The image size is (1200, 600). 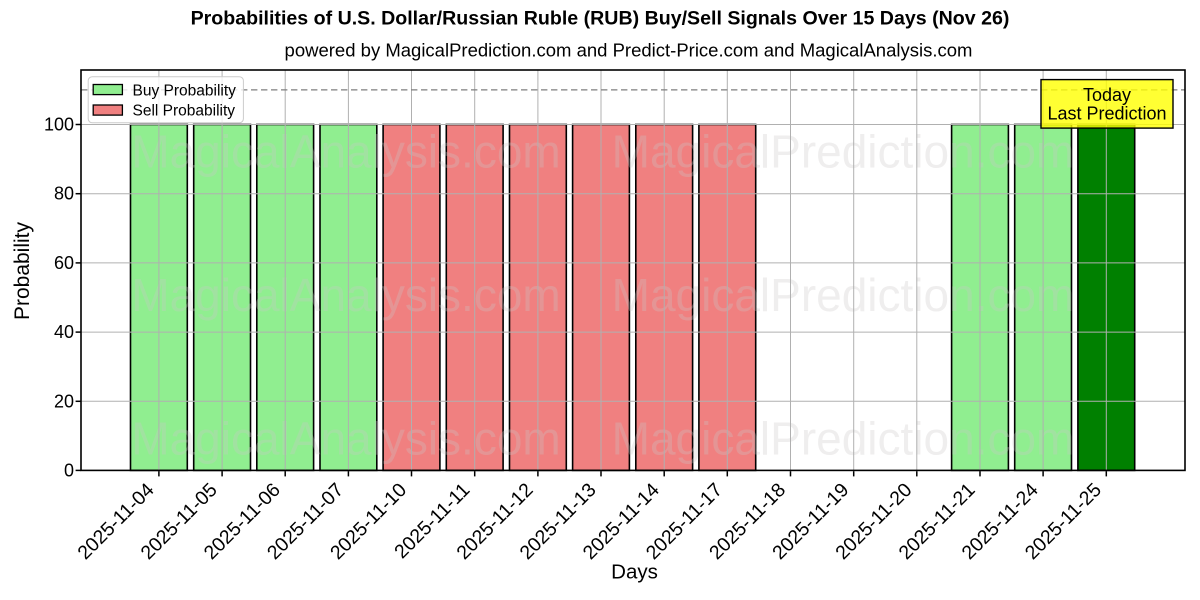 What do you see at coordinates (184, 111) in the screenshot?
I see `svg-text: Sell Probability` at bounding box center [184, 111].